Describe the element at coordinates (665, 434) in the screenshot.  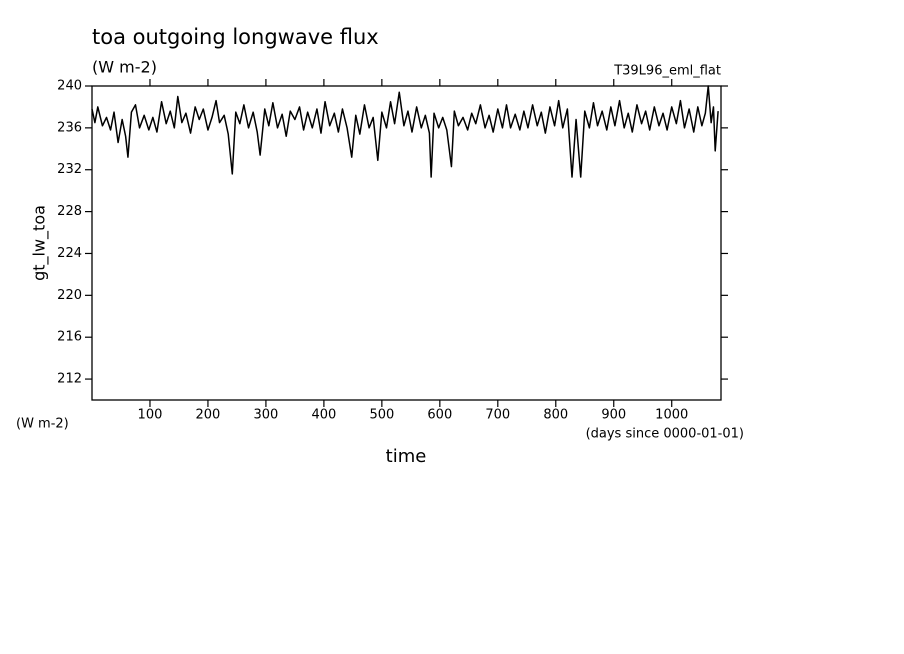
I see `x-units: (days since 0000-01-01)` at that location.